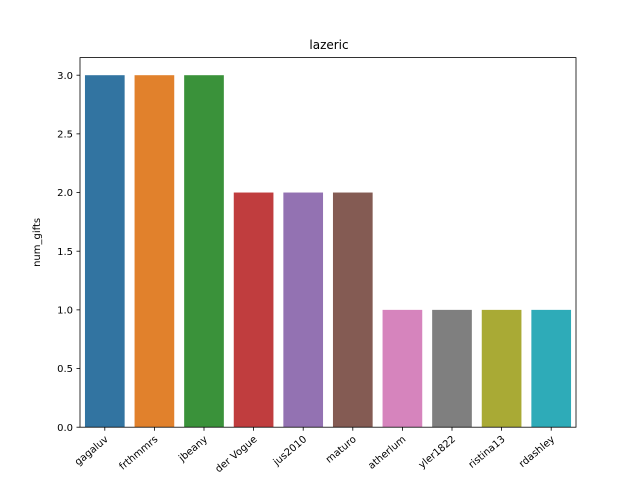 The height and width of the screenshot is (480, 640). What do you see at coordinates (328, 45) in the screenshot?
I see `chart-title: lazeric` at bounding box center [328, 45].